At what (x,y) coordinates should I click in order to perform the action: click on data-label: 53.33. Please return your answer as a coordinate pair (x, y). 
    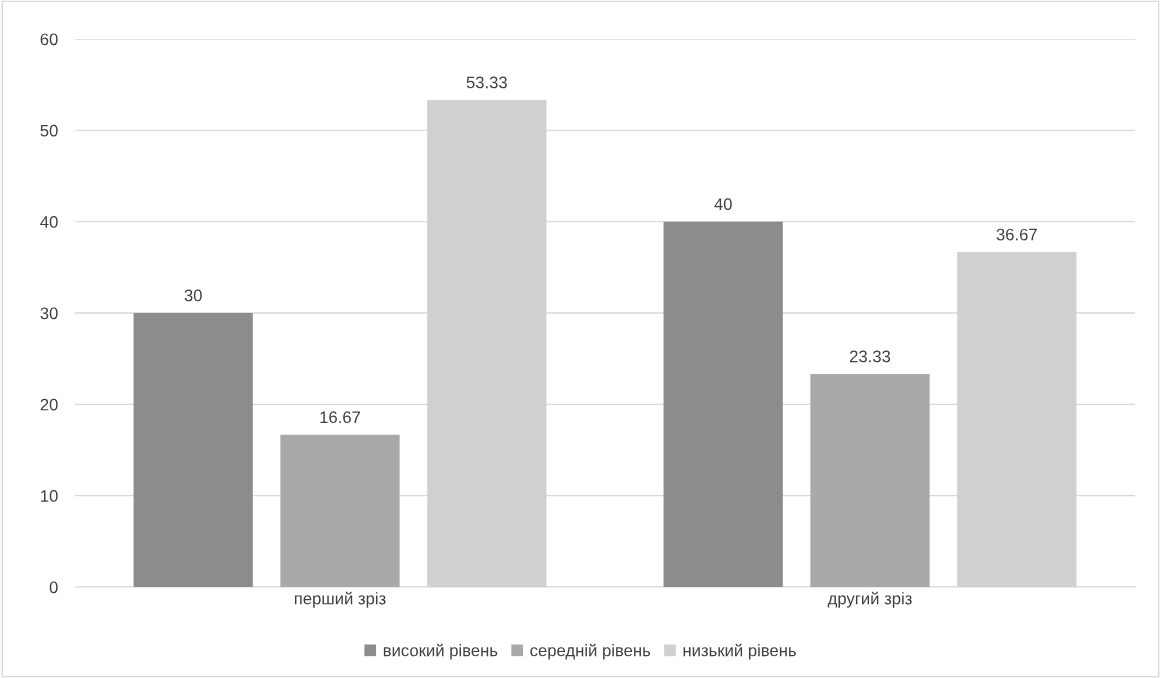
    Looking at the image, I should click on (486, 82).